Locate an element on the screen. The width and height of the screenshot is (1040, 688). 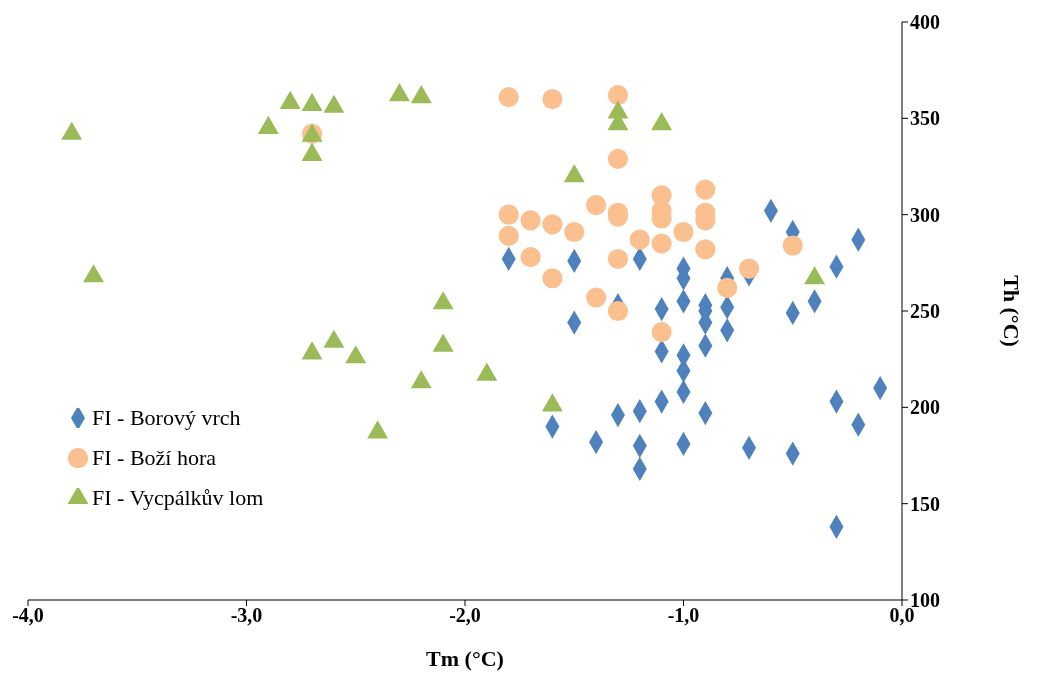
y-tick-label: 250 is located at coordinates (925, 311).